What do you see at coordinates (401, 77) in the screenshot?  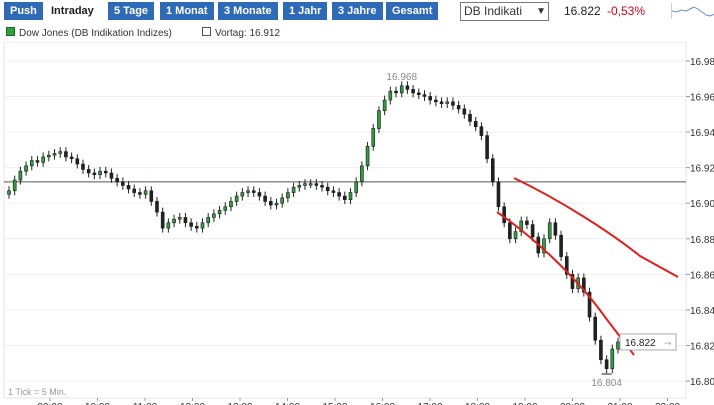 I see `high-label: 16.968` at bounding box center [401, 77].